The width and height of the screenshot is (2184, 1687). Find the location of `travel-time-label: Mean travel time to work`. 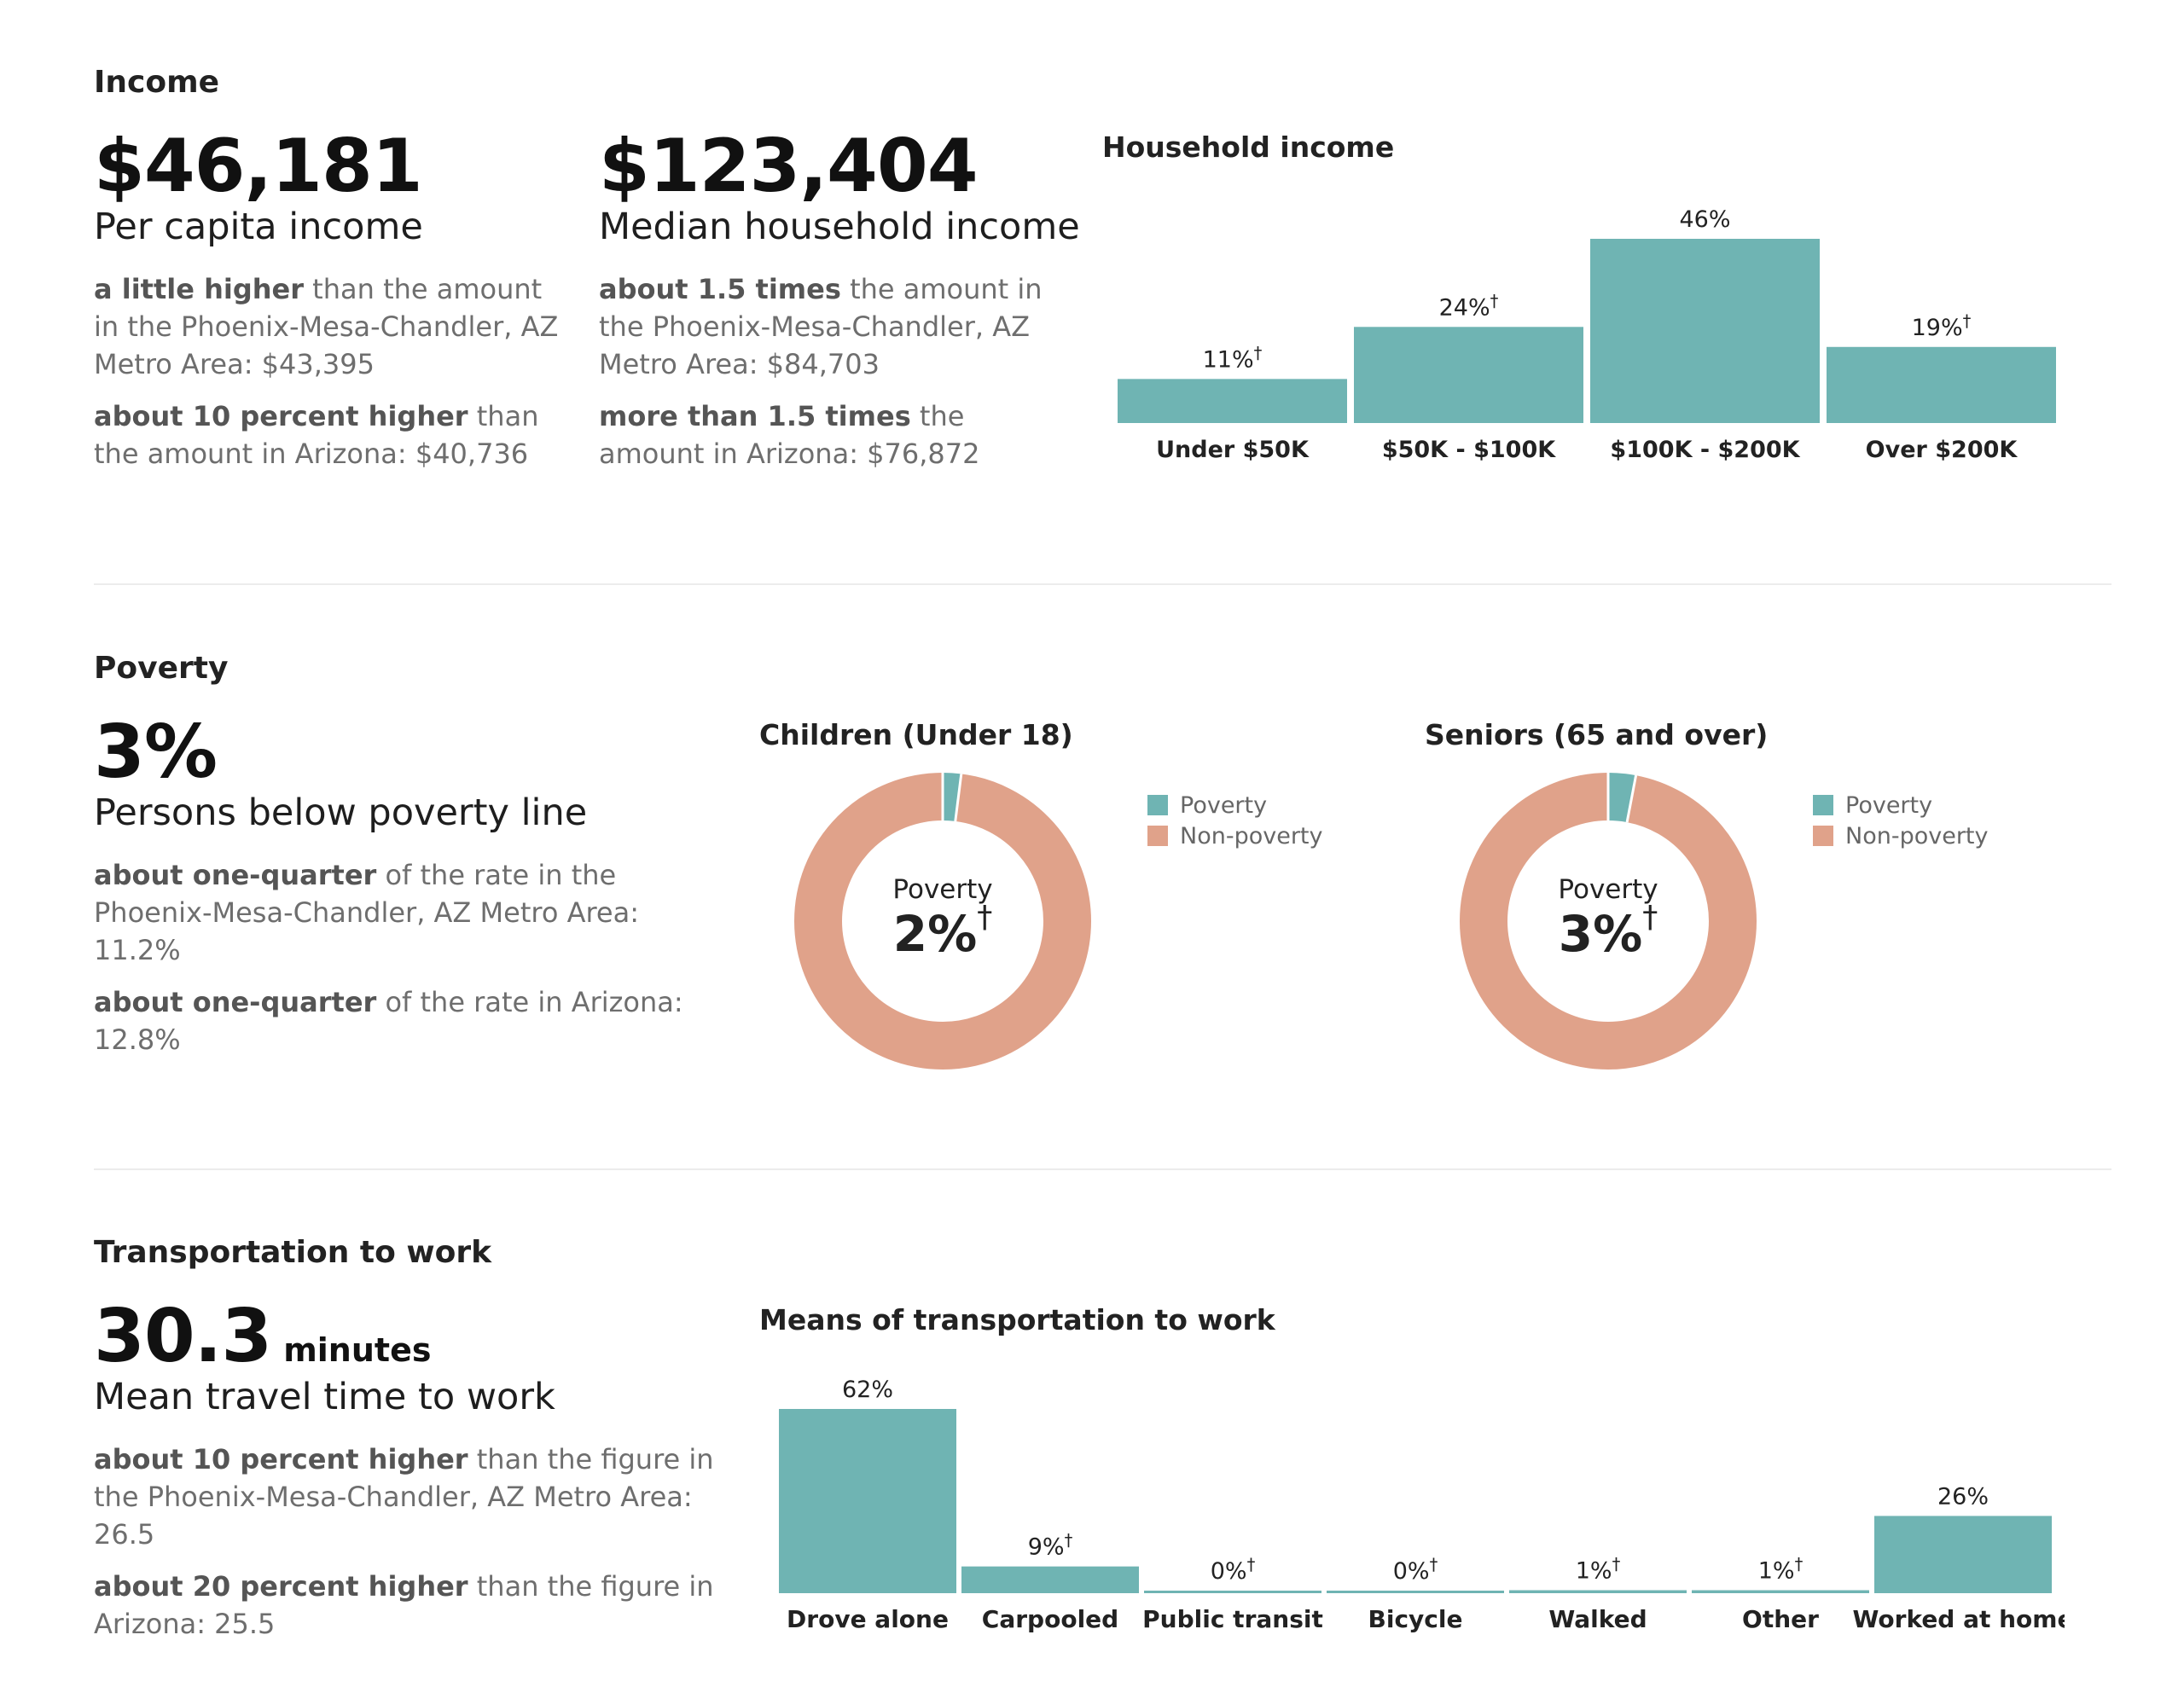

travel-time-label: Mean travel time to work is located at coordinates (324, 1397).